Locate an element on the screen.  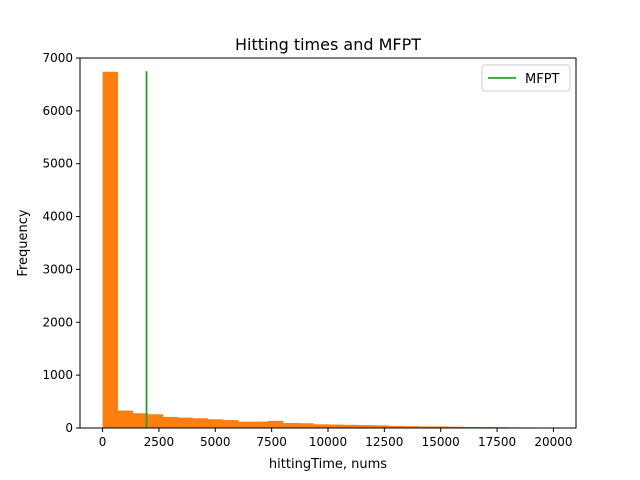
y-tick-label: 4000 is located at coordinates (57, 217).